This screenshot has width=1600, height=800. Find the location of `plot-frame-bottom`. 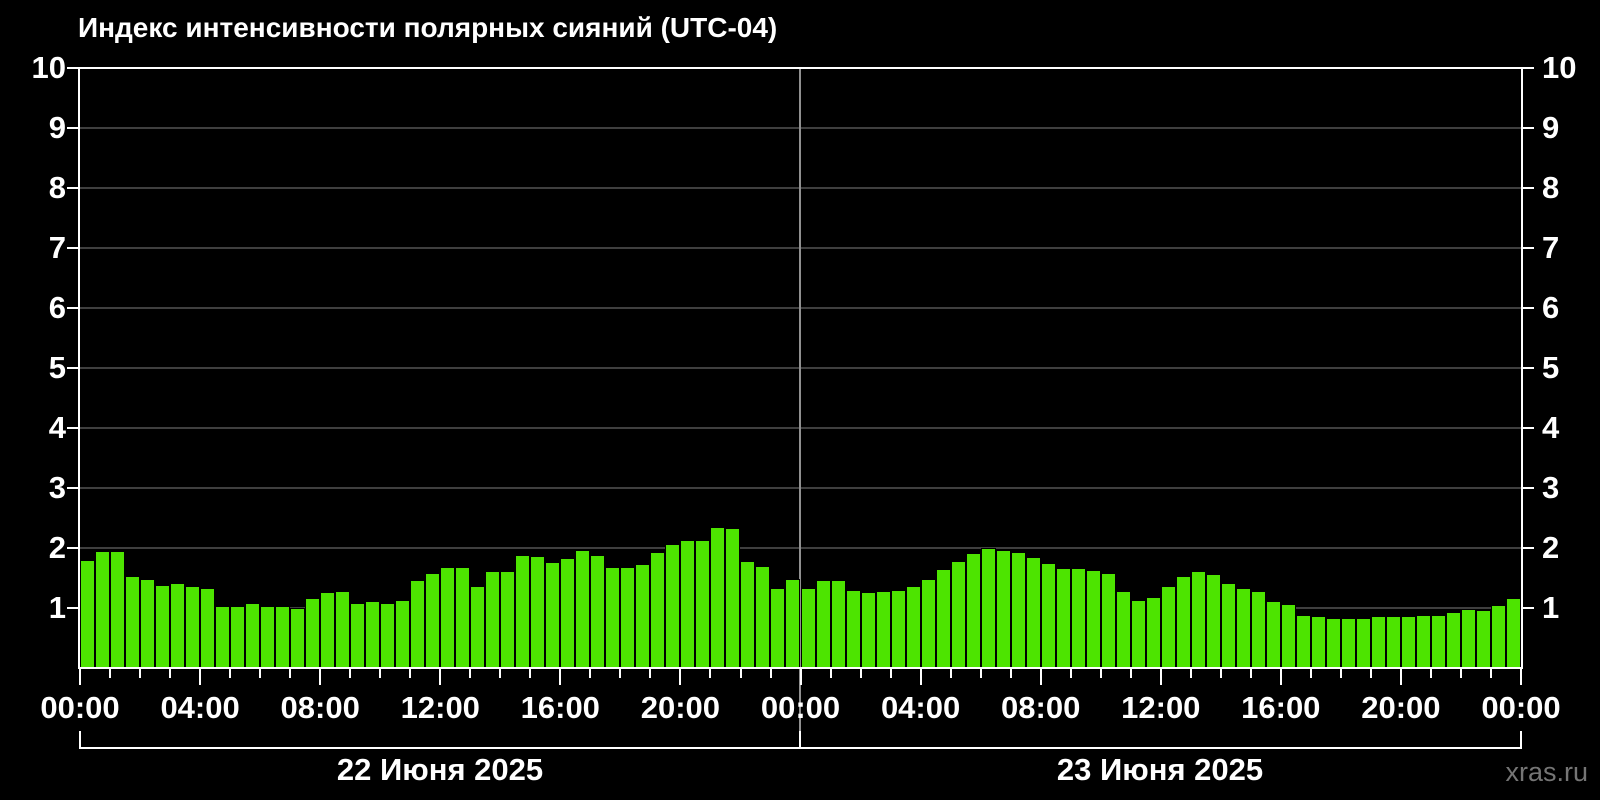

plot-frame-bottom is located at coordinates (800, 668).